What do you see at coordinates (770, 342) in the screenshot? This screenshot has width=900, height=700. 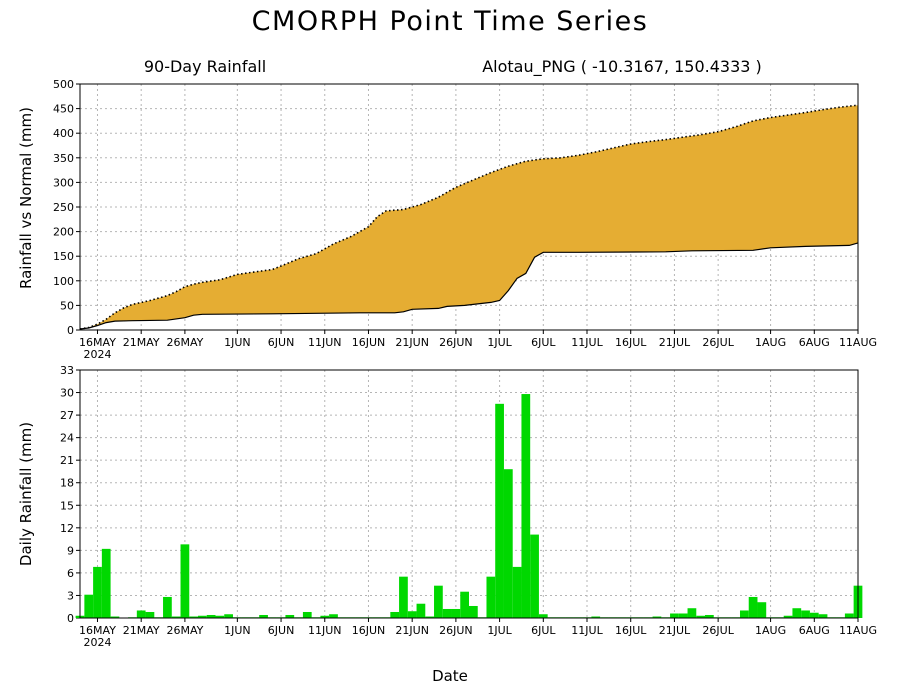 I see `top-x-tick-label: 1AUG` at bounding box center [770, 342].